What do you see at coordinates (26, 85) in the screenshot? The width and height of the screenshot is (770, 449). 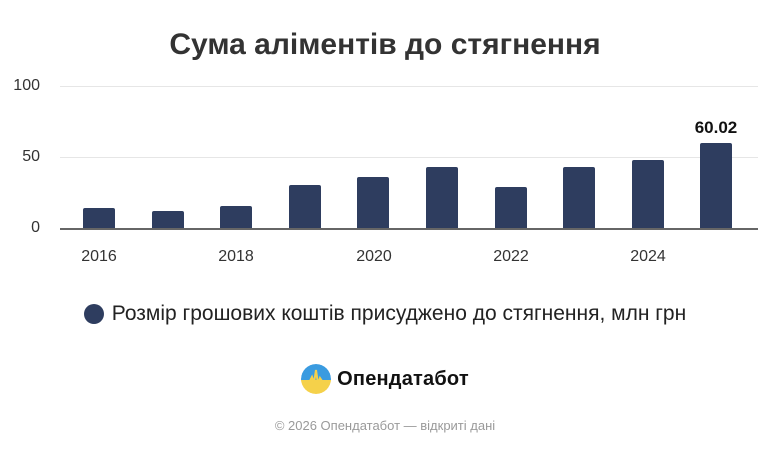 I see `y-tick-100: 100` at bounding box center [26, 85].